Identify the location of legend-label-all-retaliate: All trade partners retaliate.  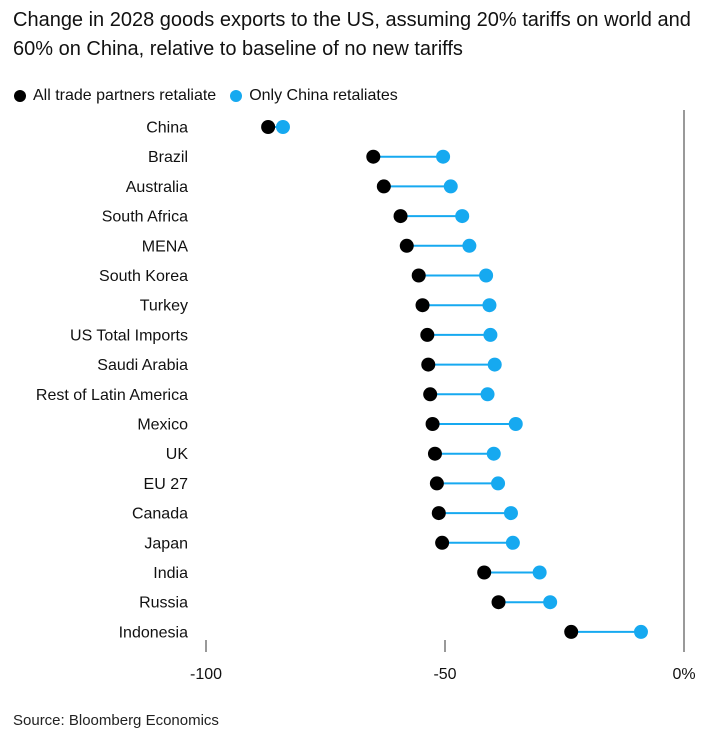
(125, 95).